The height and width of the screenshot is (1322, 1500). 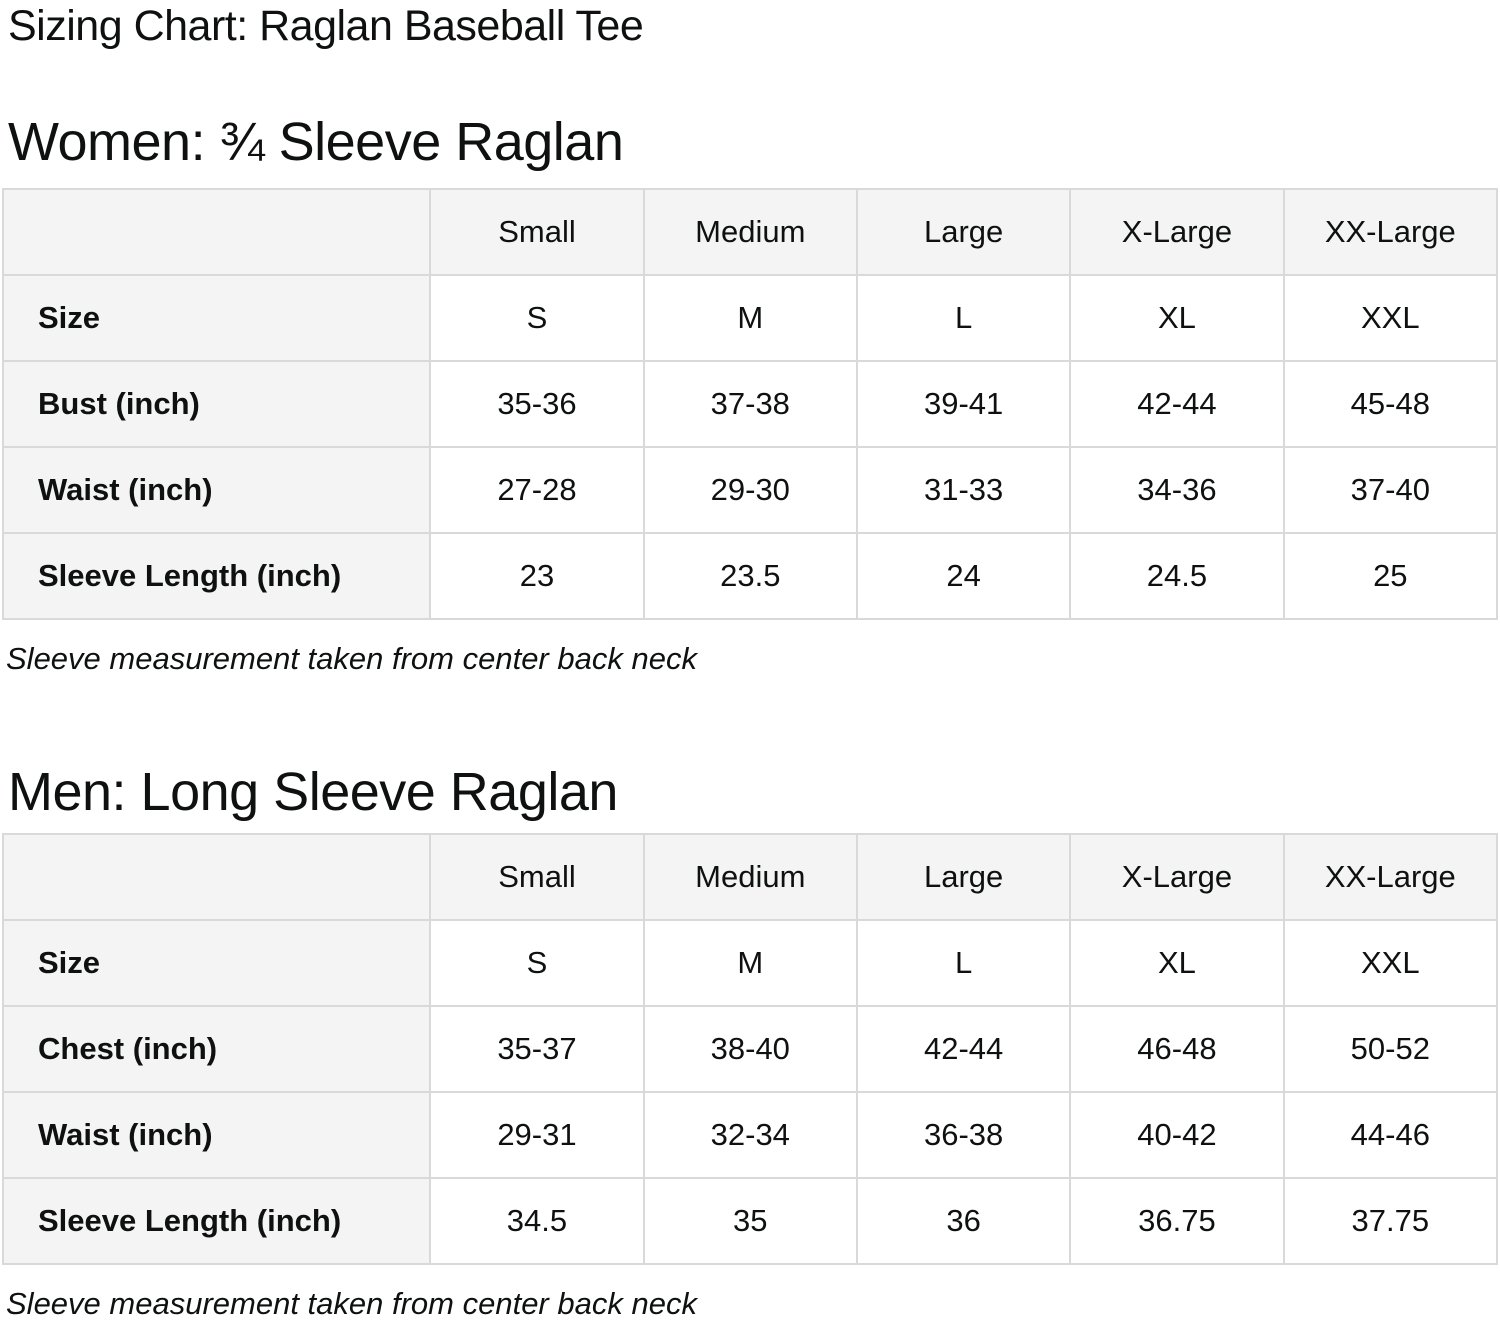 I want to click on men-sleeve-xxl: 37.75, so click(x=1390, y=1221).